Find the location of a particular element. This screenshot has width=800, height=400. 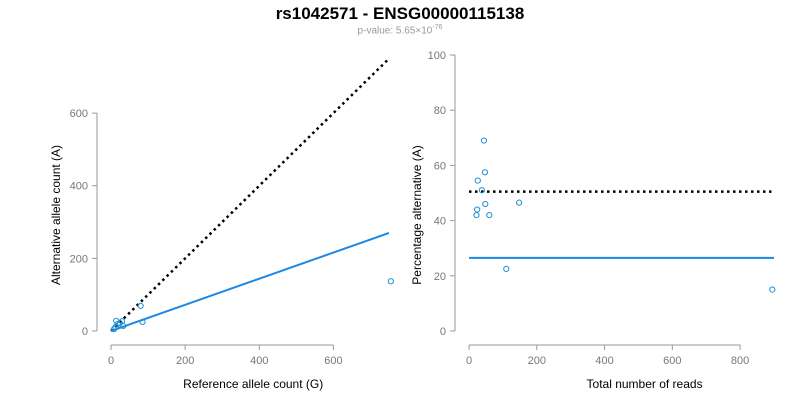

fitted-line is located at coordinates (250, 282).